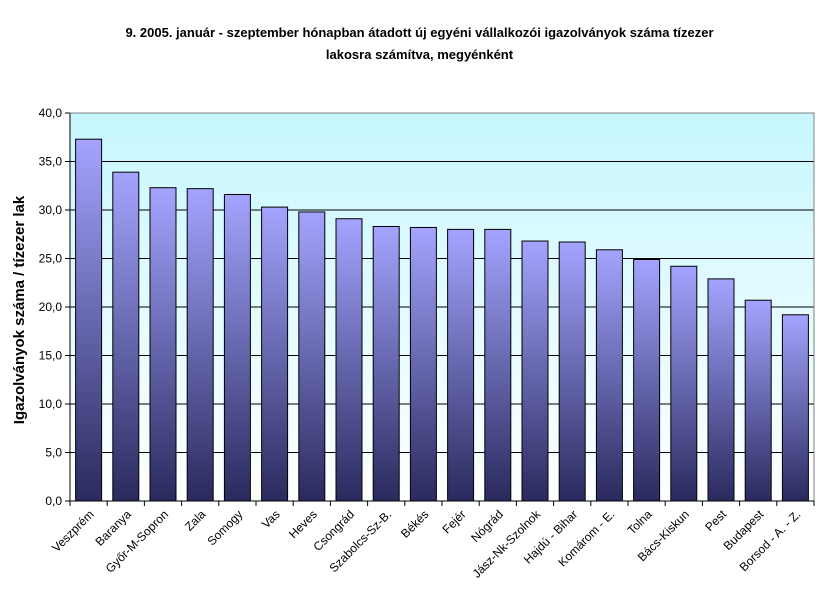  Describe the element at coordinates (51, 113) in the screenshot. I see `y-tick-label: 40,0` at that location.